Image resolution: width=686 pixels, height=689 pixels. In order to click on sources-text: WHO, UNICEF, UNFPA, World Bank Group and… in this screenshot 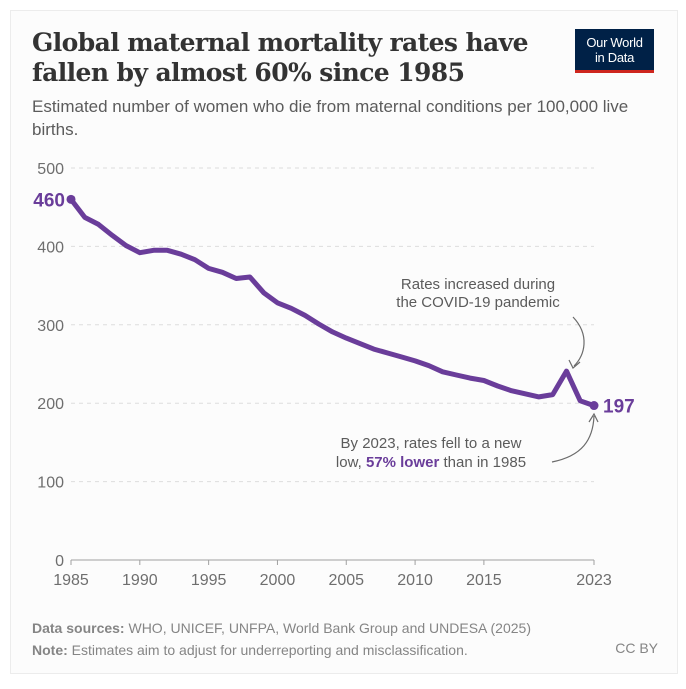, I will do `click(327, 628)`.